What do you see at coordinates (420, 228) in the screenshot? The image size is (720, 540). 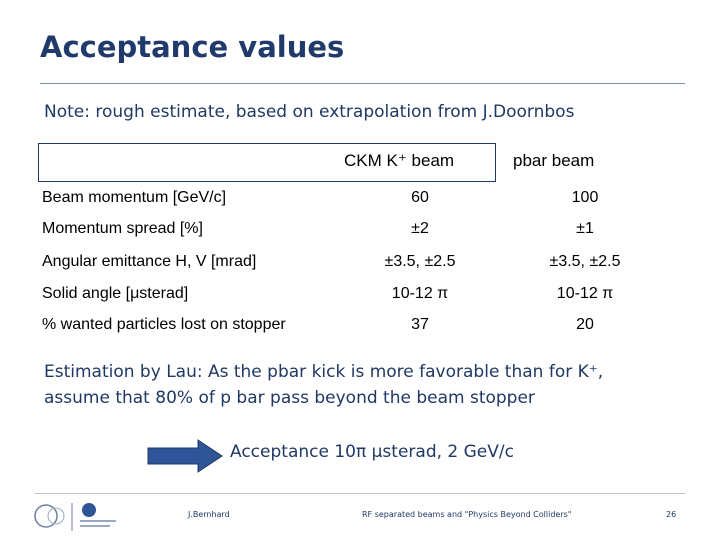 I see `table-cell: ±2` at bounding box center [420, 228].